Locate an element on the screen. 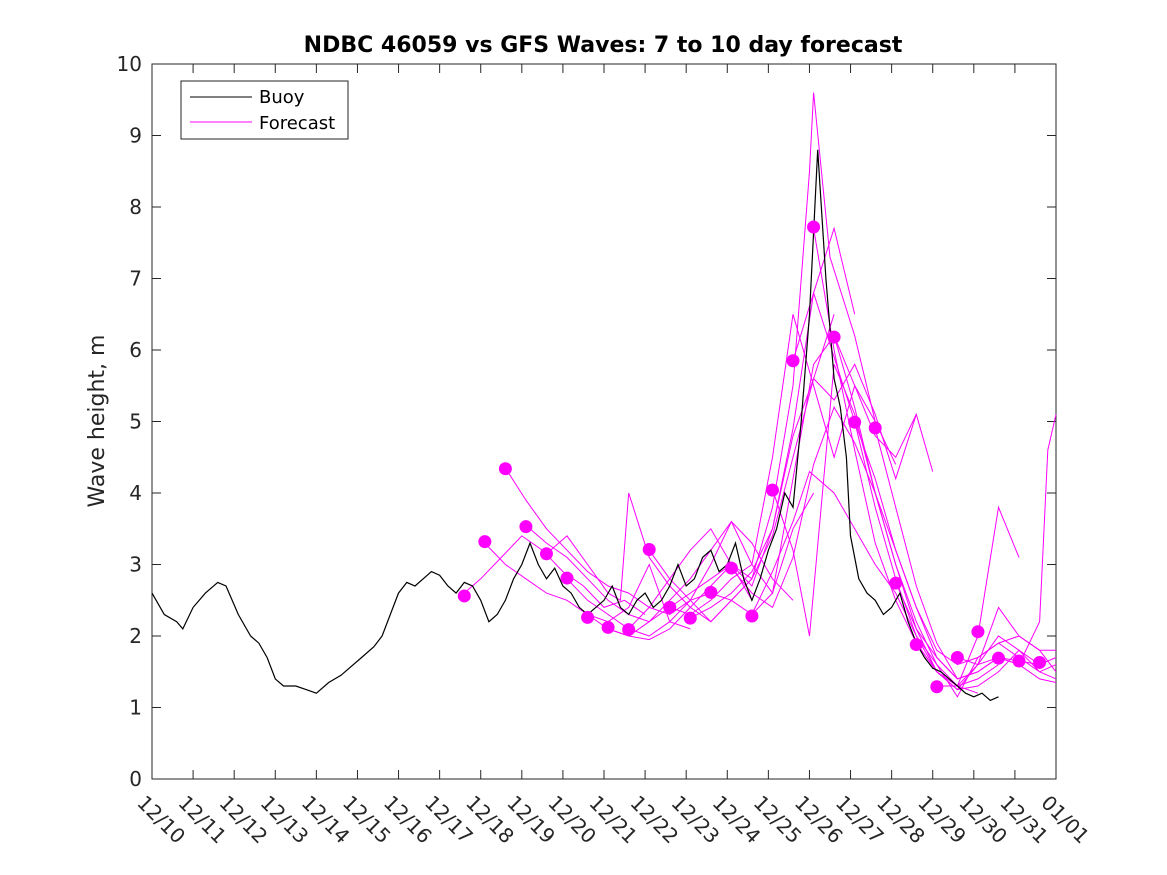  y-tick-label: 8 is located at coordinates (135, 207).